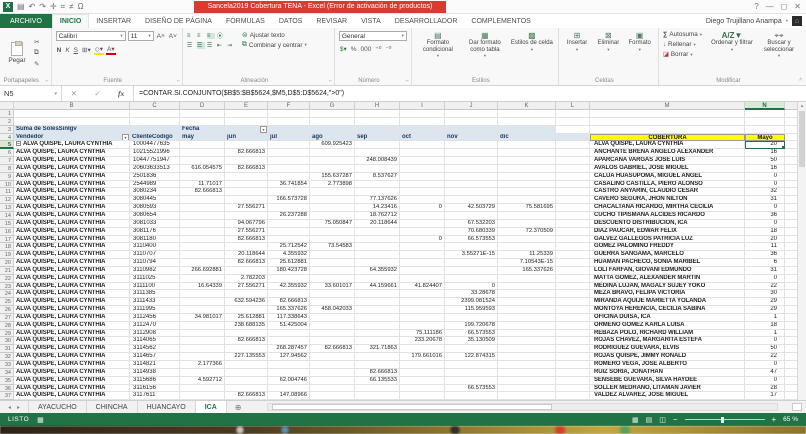 The width and height of the screenshot is (806, 434). What do you see at coordinates (573, 106) in the screenshot?
I see `column-letter-L: L` at bounding box center [573, 106].